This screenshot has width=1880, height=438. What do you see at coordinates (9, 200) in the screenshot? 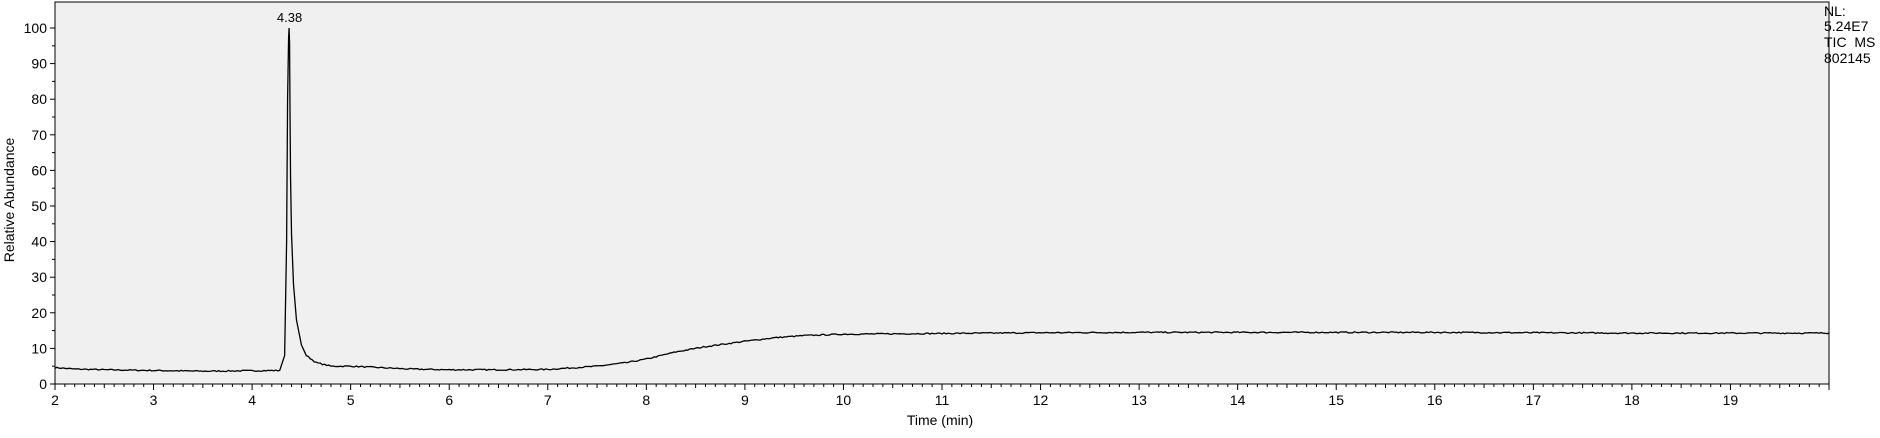
I see `y-axis-title: Relative Abundance` at bounding box center [9, 200].